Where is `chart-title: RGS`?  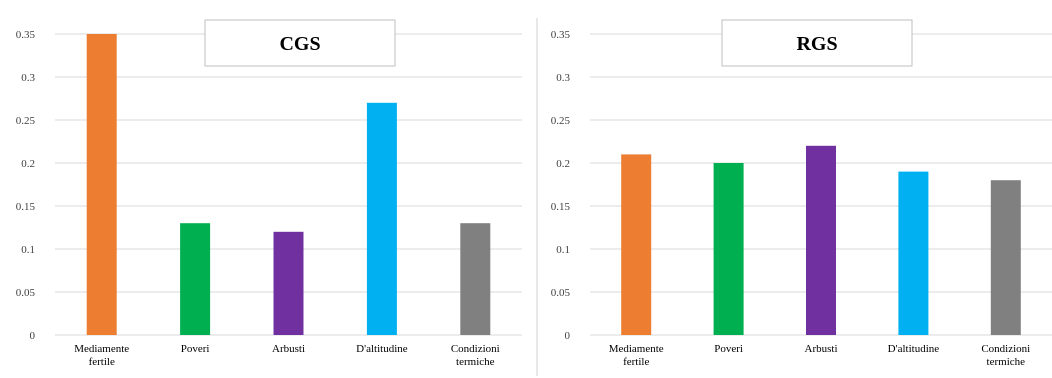
chart-title: RGS is located at coordinates (816, 44).